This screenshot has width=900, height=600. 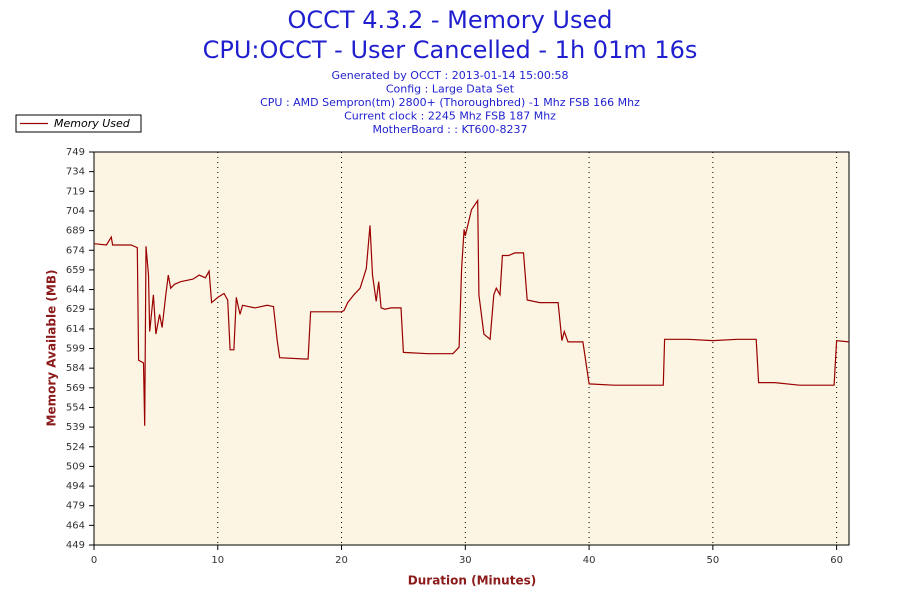 I want to click on y-tick-label: 614, so click(x=75, y=329).